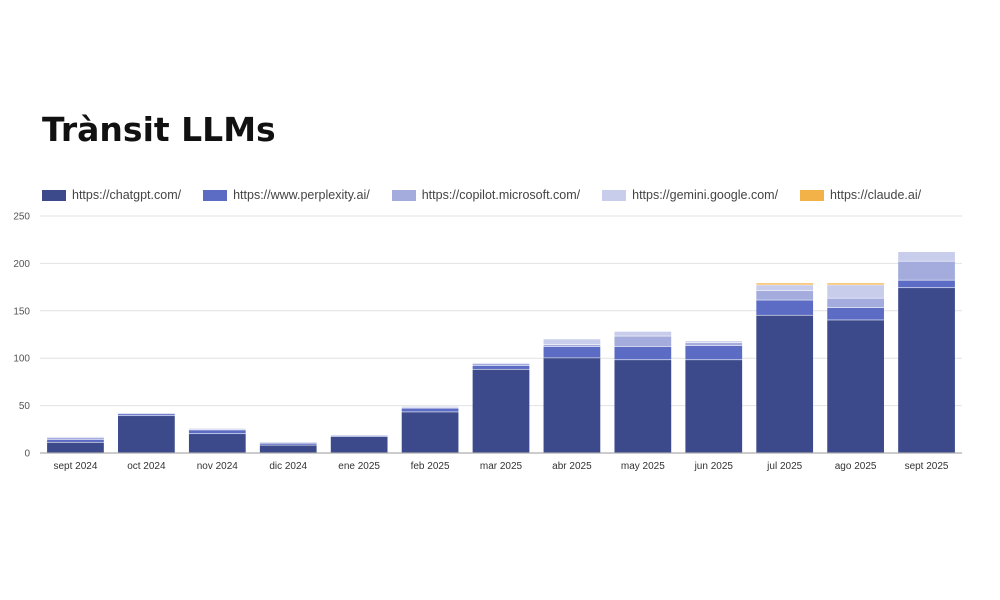 This screenshot has height=600, width=1000. I want to click on x-tick-label: sept 2024, so click(75, 466).